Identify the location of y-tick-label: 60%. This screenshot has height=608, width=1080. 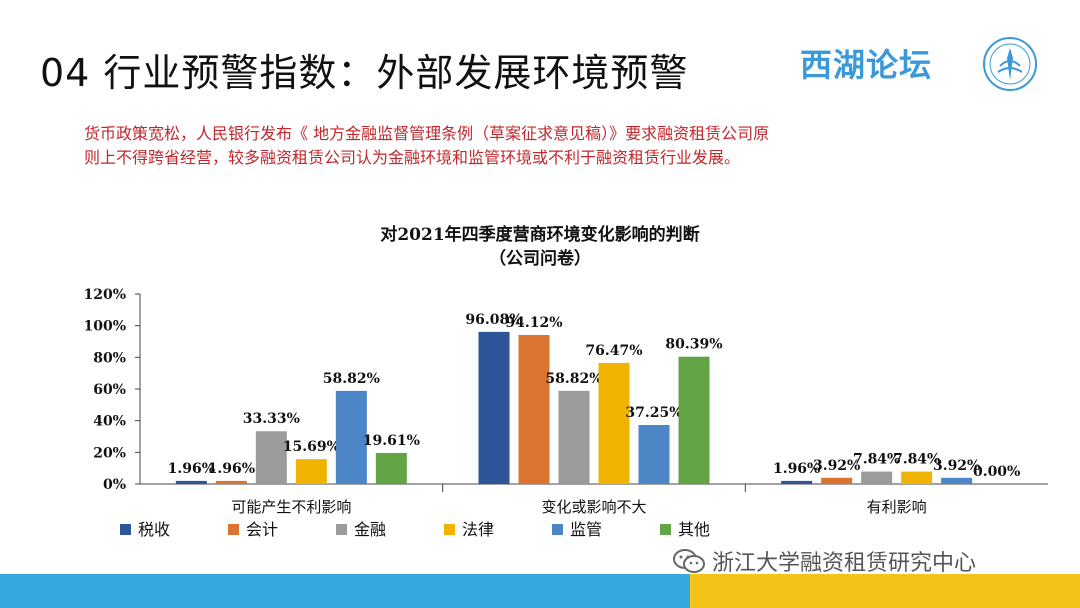
(109, 390).